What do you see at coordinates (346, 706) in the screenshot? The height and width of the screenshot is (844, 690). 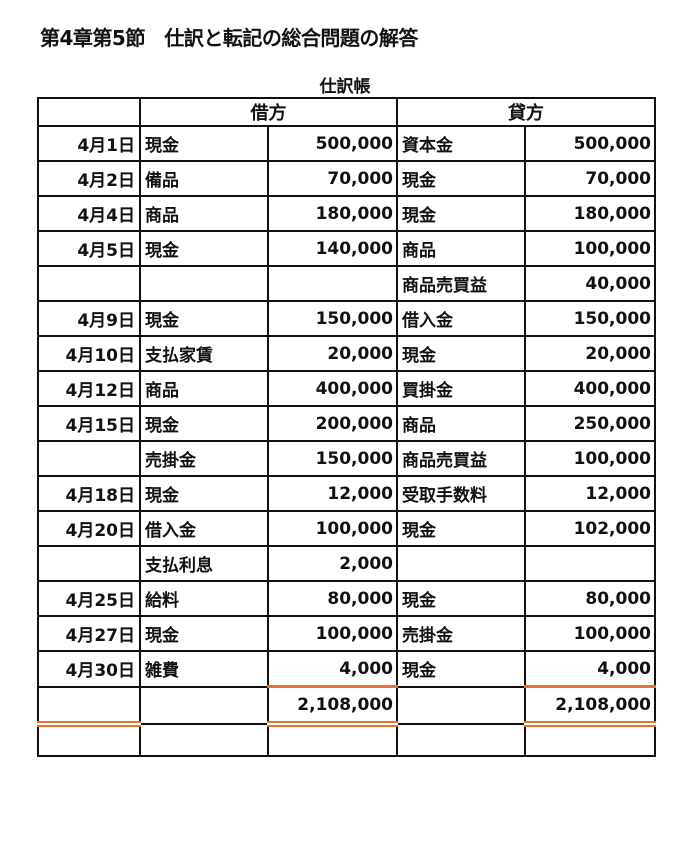 I see `totals-row: 2,108,000 2,108,000` at bounding box center [346, 706].